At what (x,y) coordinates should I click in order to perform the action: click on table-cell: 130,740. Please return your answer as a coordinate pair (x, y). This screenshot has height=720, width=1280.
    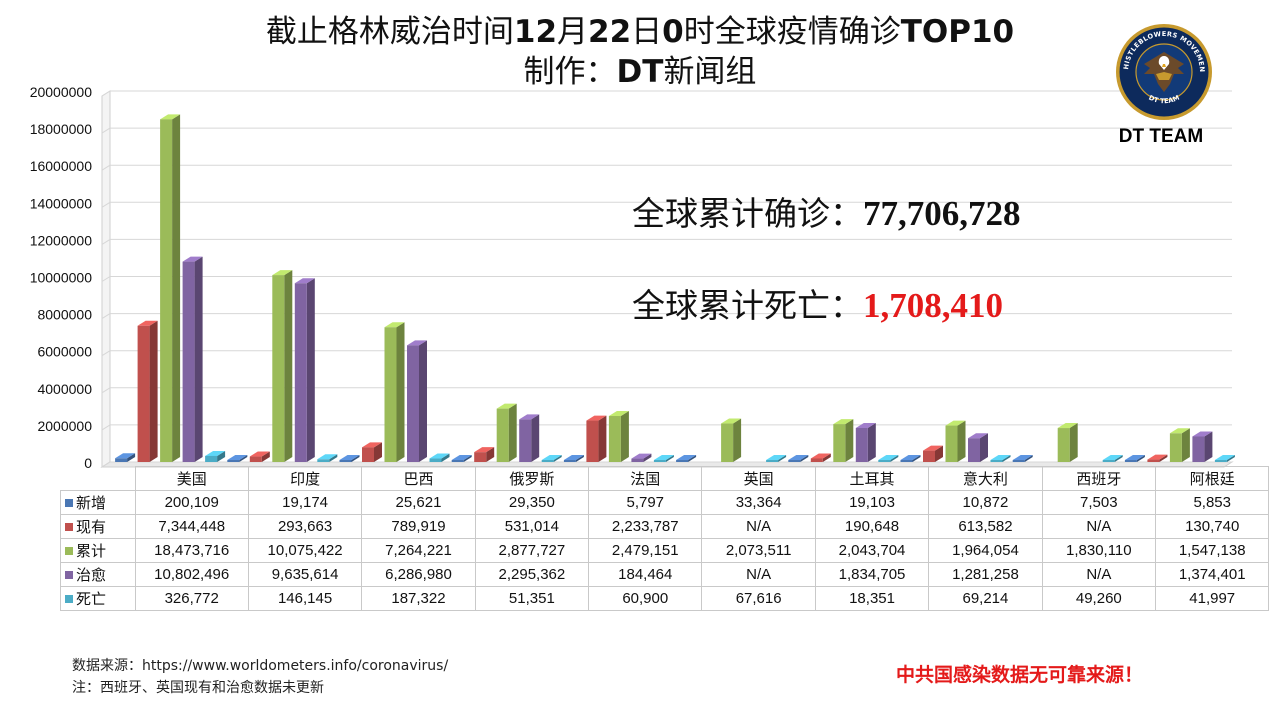
    Looking at the image, I should click on (1212, 526).